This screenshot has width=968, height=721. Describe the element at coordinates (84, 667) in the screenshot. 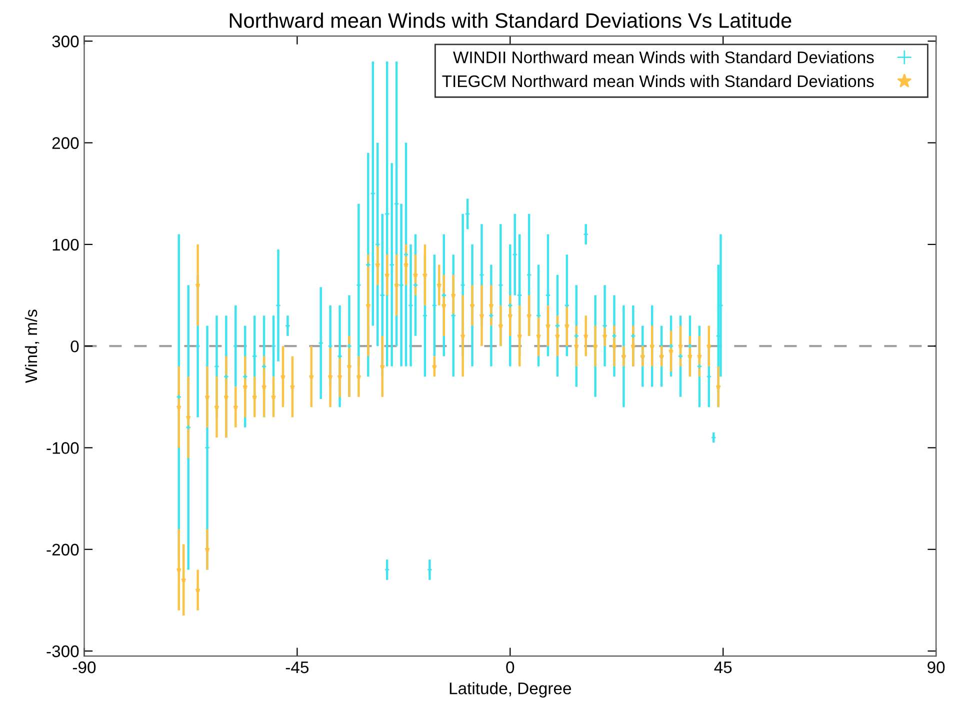

I see `x-tick-label: -90` at that location.